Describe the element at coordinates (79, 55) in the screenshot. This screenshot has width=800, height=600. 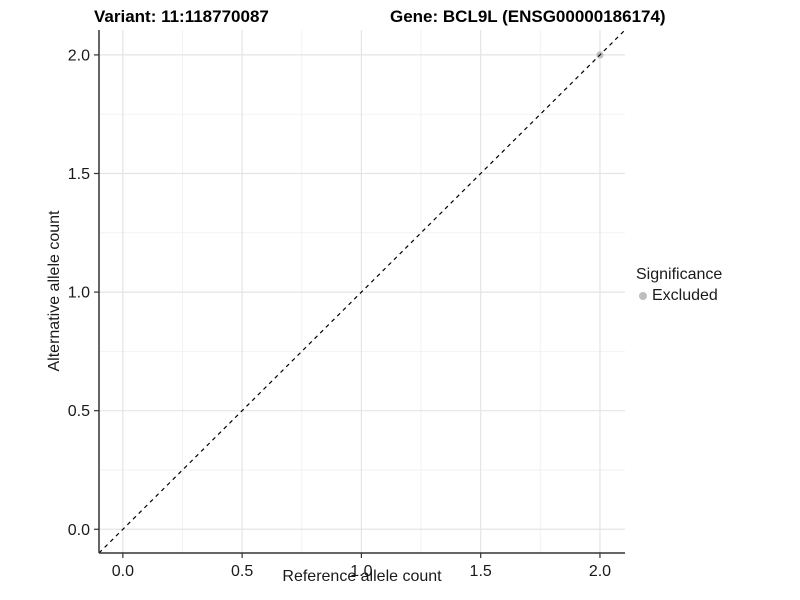
I see `y-tick-label: 2.0` at that location.